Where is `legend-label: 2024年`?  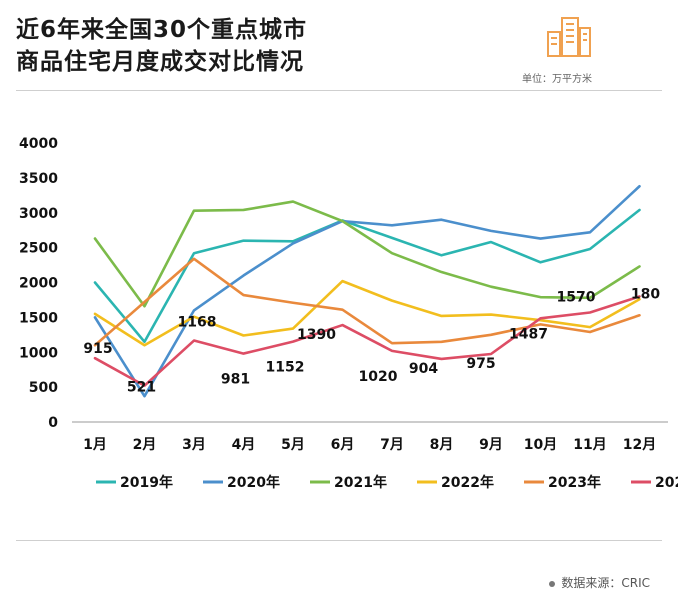
legend-label: 2024年 is located at coordinates (666, 482).